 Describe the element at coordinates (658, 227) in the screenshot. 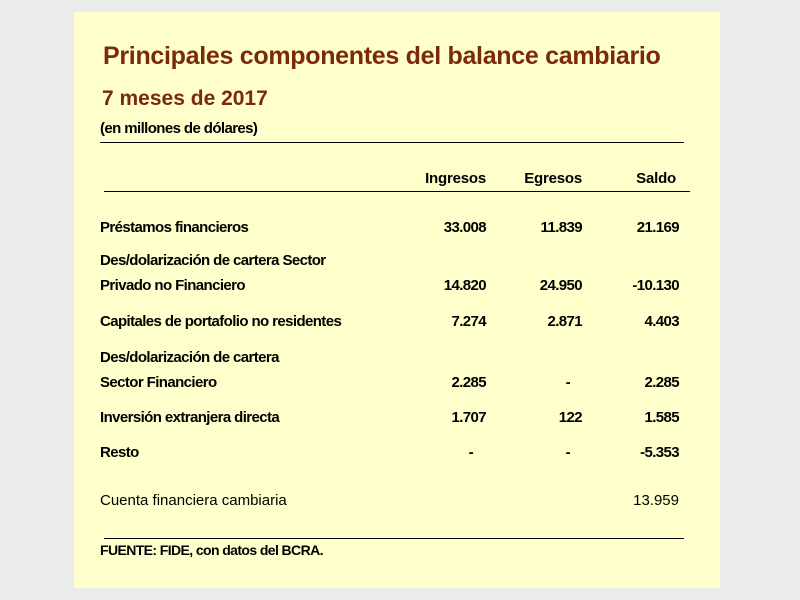

I see `cell-saldo: 21.169` at that location.